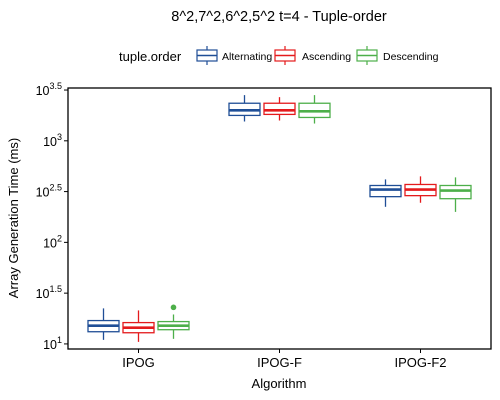 The image size is (500, 400). Describe the element at coordinates (314, 109) in the screenshot. I see `box-descending-ipog-f` at that location.